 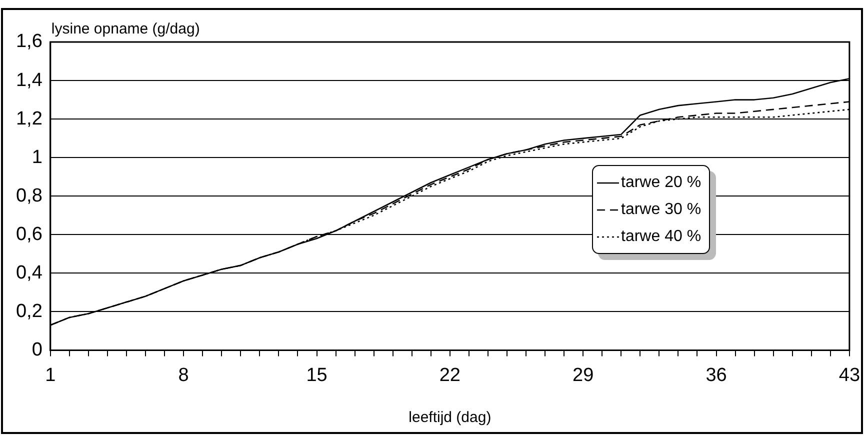 What do you see at coordinates (29, 273) in the screenshot?
I see `y-tick-label: 0,4` at bounding box center [29, 273].